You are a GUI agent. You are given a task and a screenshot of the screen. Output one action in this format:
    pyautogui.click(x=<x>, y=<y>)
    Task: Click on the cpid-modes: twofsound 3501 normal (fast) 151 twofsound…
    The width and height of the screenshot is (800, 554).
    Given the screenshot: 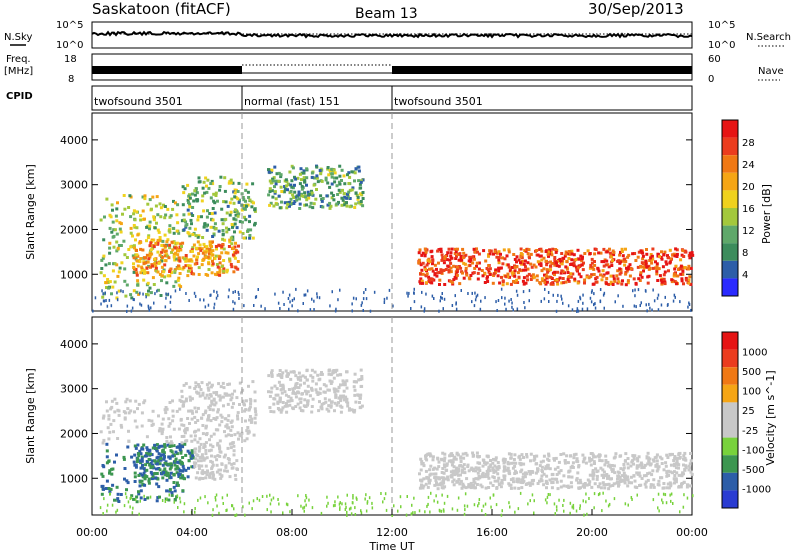 What is the action you would take?
    pyautogui.click(x=288, y=98)
    